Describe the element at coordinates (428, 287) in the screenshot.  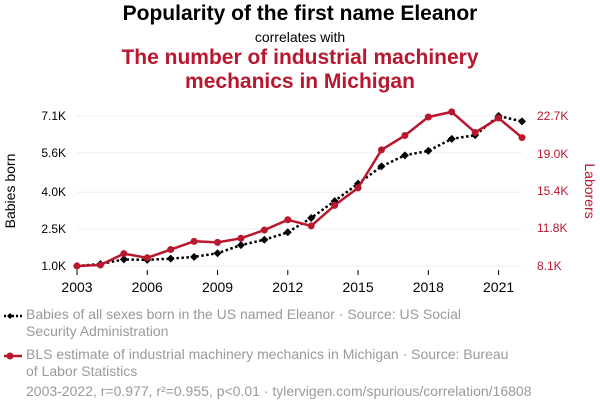
I see `x-tick-label: 2018` at that location.